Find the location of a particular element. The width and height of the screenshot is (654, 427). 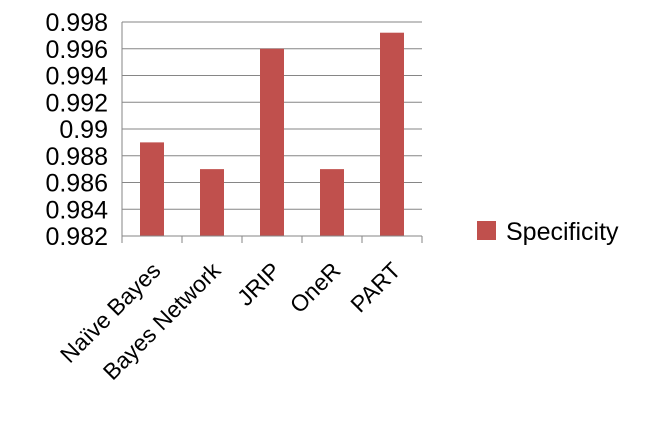

y-tick-label: 0.984 is located at coordinates (76, 210).